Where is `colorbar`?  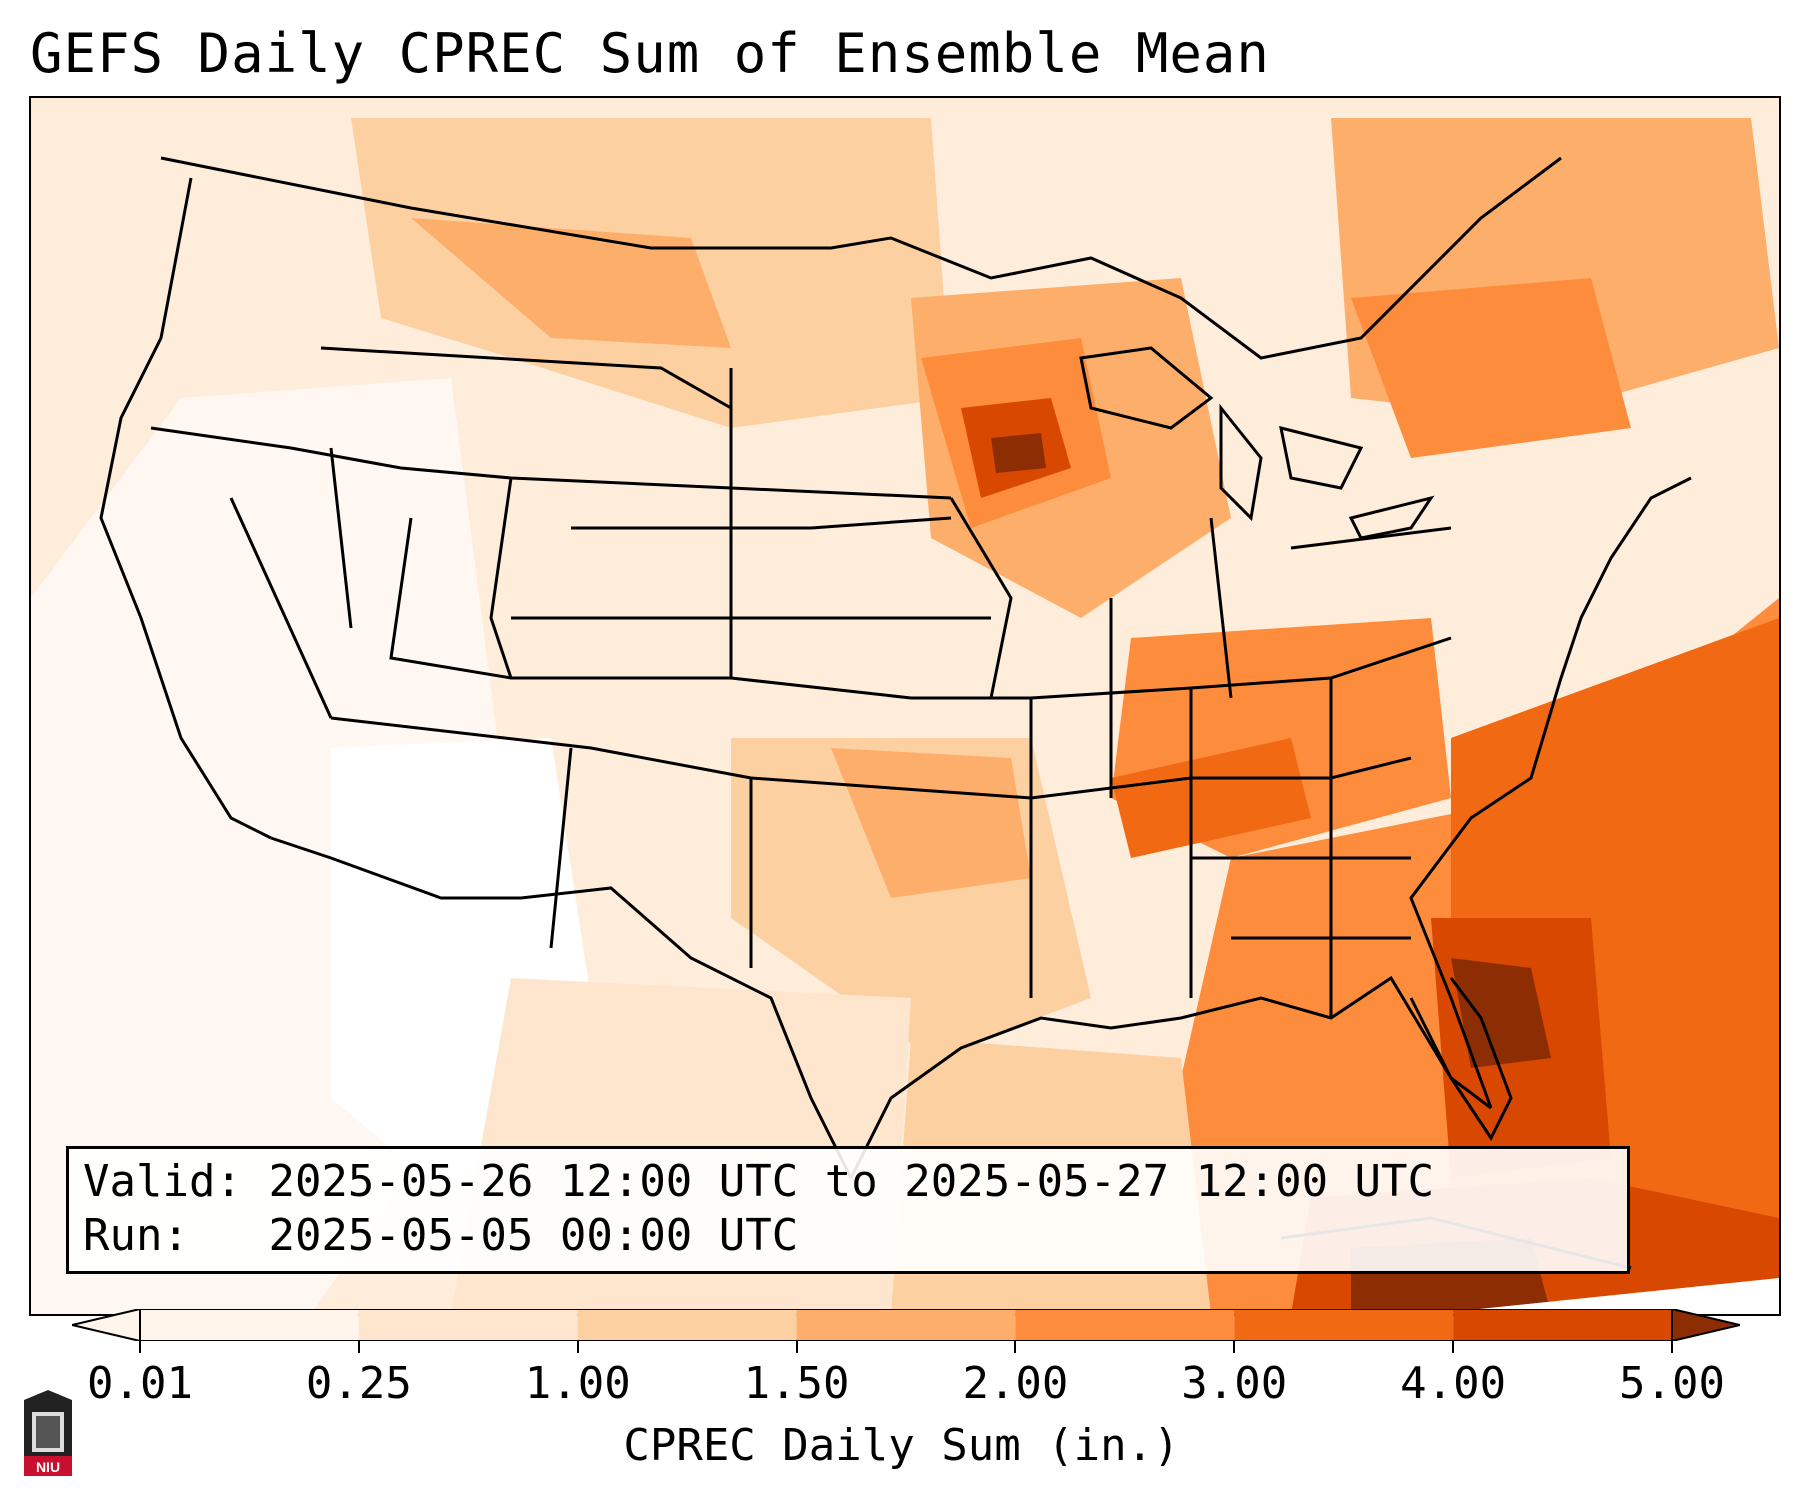
colorbar is located at coordinates (906, 1325).